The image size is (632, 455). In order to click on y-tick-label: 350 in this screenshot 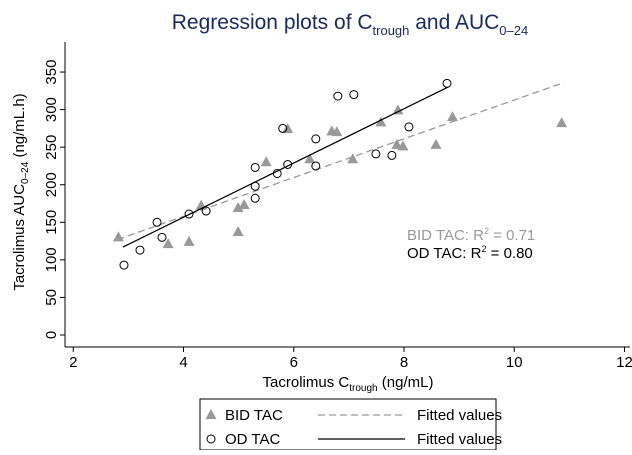, I will do `click(51, 72)`.